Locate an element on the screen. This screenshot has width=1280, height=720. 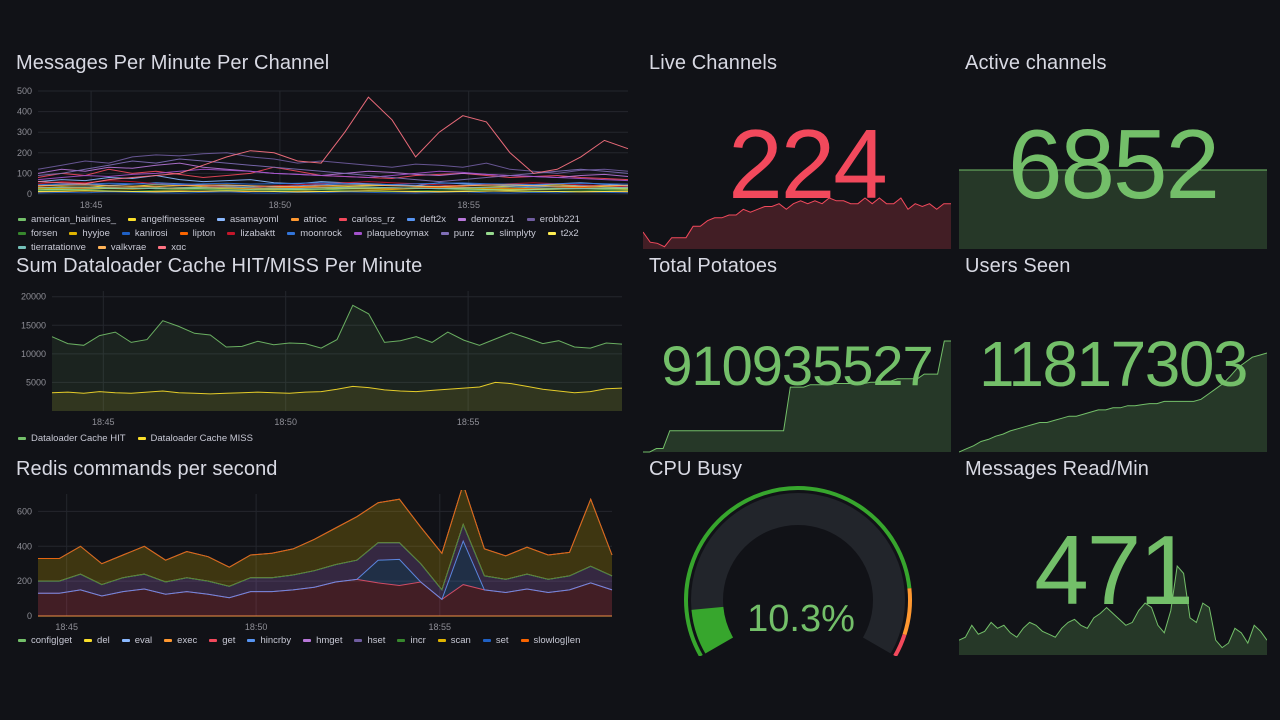
panel-title: CPU Busy is located at coordinates (696, 469).